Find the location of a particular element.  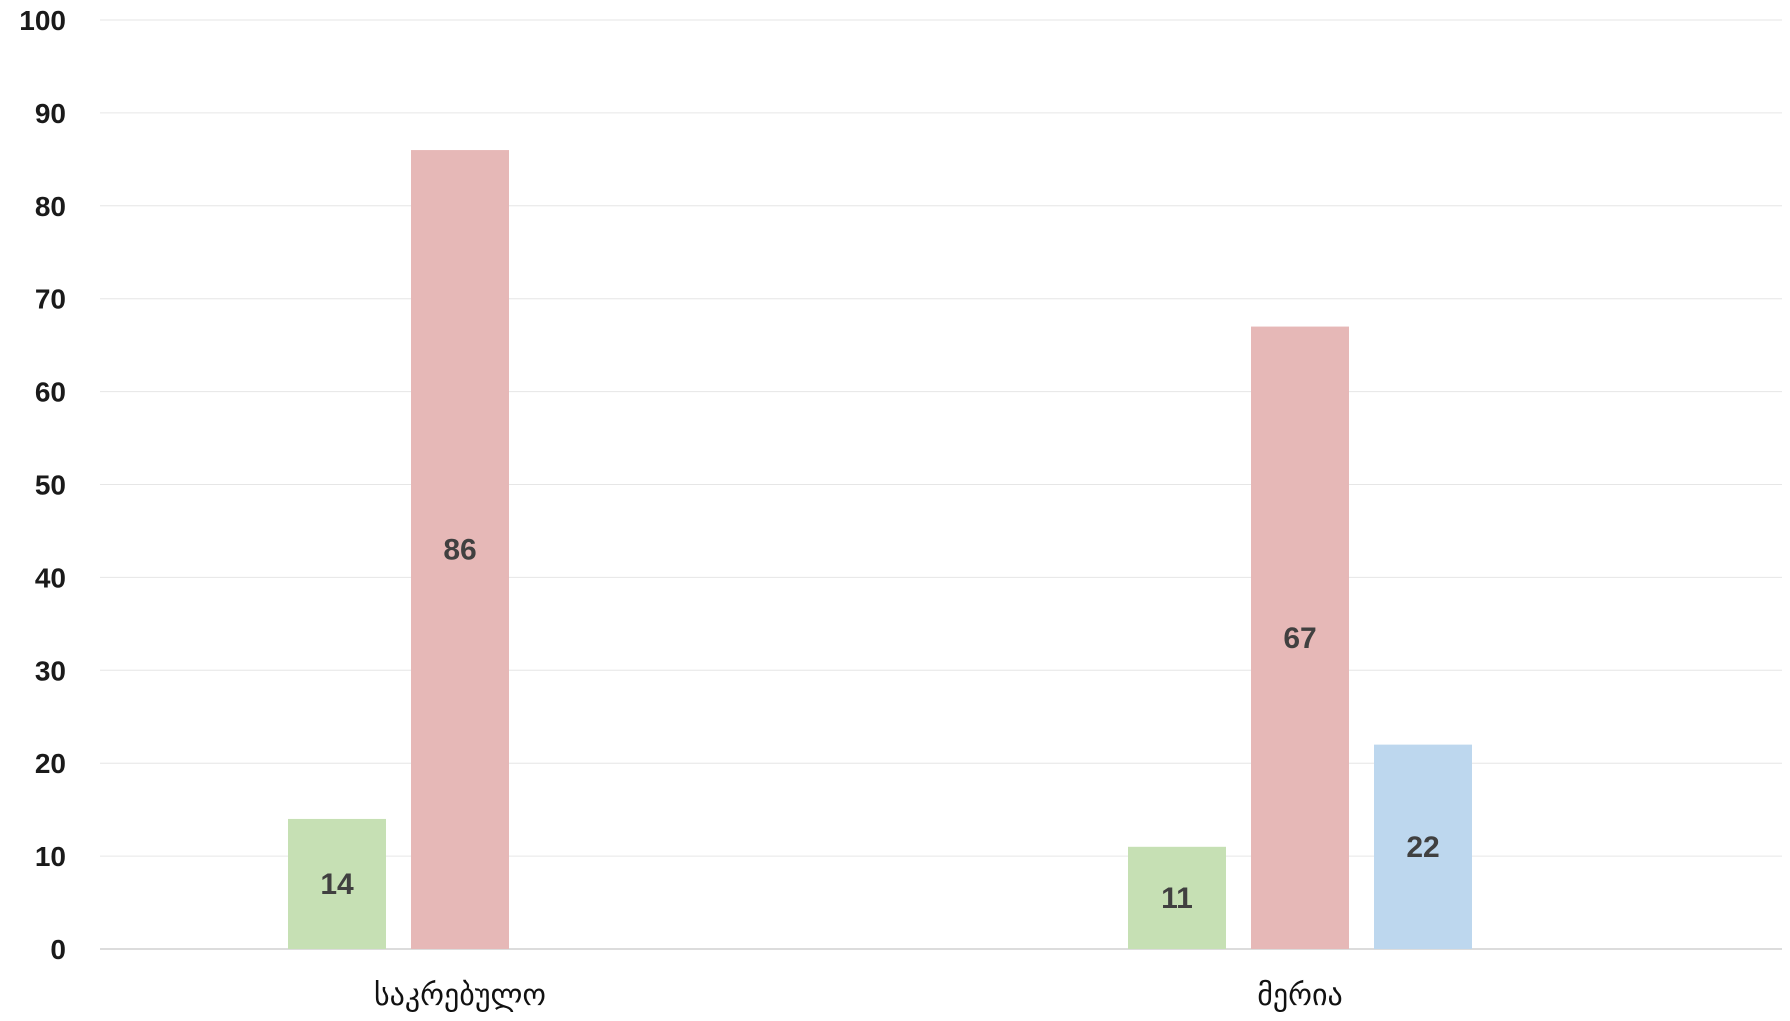

data-label: 11 is located at coordinates (1177, 898).